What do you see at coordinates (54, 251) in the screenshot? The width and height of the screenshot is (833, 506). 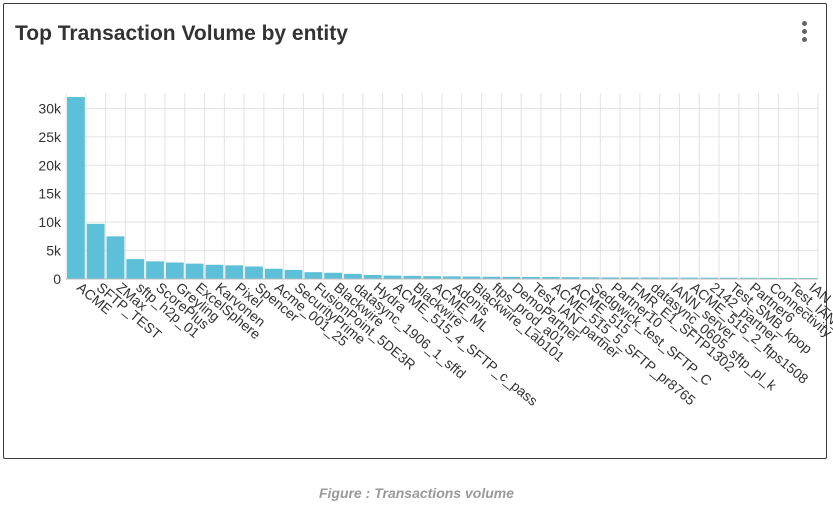 I see `y-tick-label: 5k` at bounding box center [54, 251].